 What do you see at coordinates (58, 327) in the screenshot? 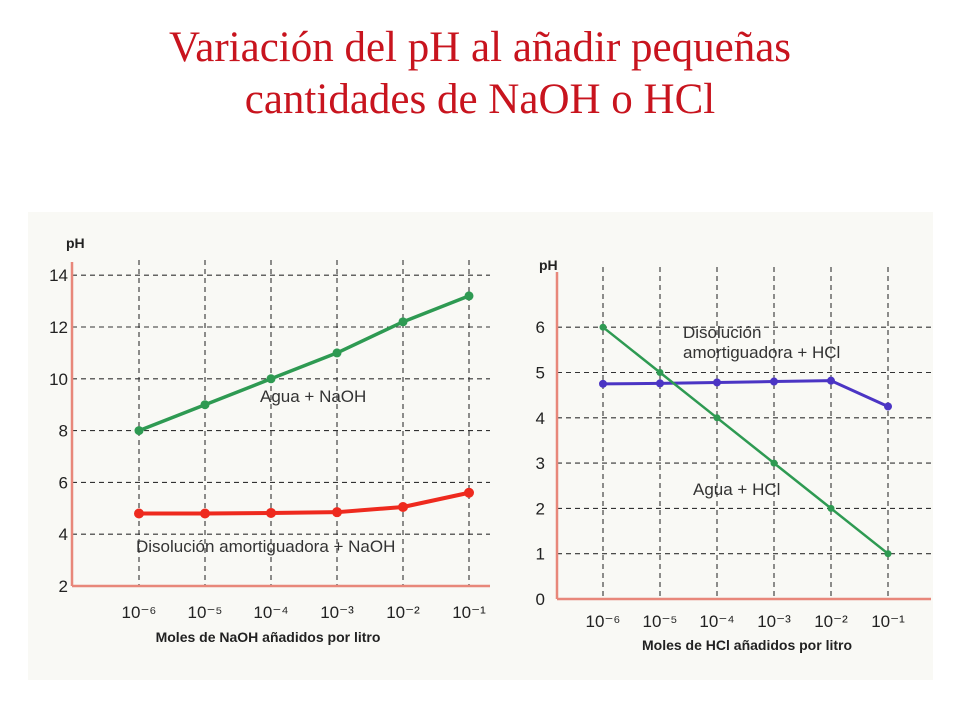
I see `y-tick-label: 12` at bounding box center [58, 327].